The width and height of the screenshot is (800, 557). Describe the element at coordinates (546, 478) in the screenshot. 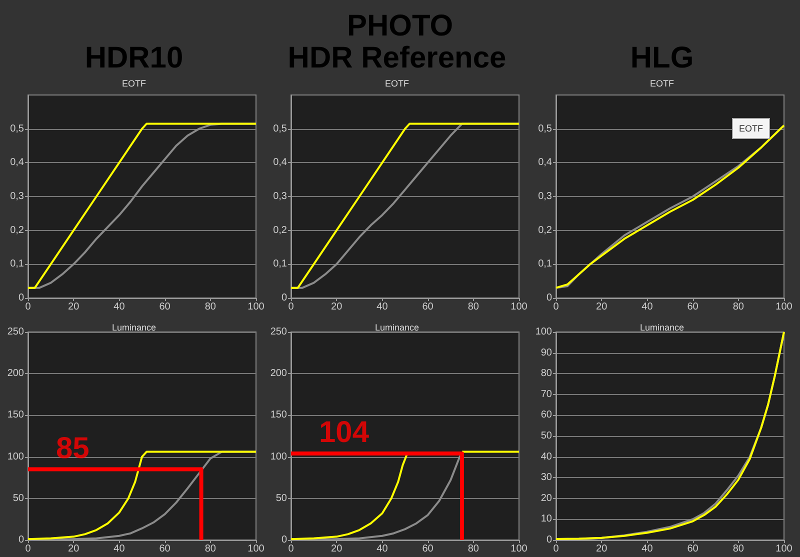

I see `y-tick-label: 30` at that location.